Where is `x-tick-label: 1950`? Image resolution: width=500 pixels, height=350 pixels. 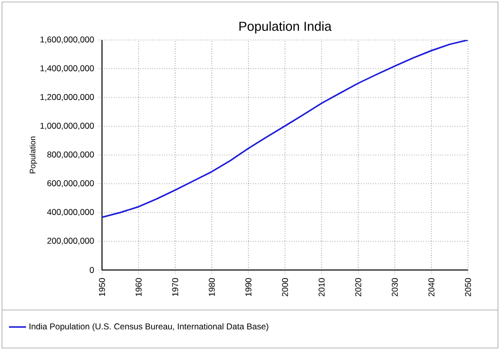 x-tick-label: 1950 is located at coordinates (102, 287).